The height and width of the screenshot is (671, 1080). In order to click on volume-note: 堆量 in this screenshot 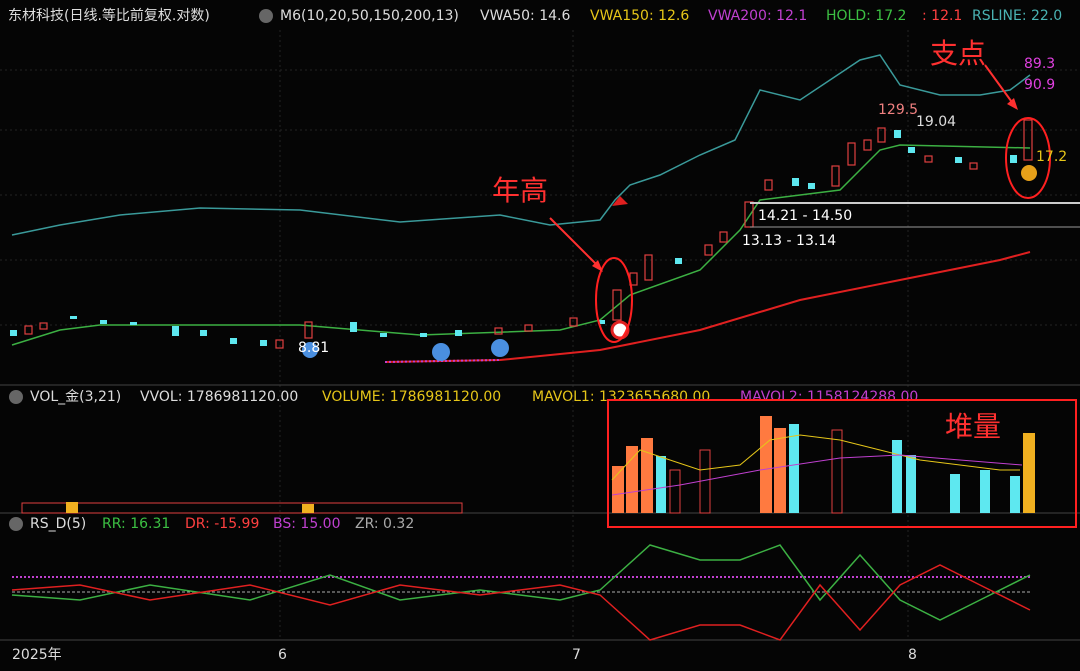, I will do `click(973, 426)`.